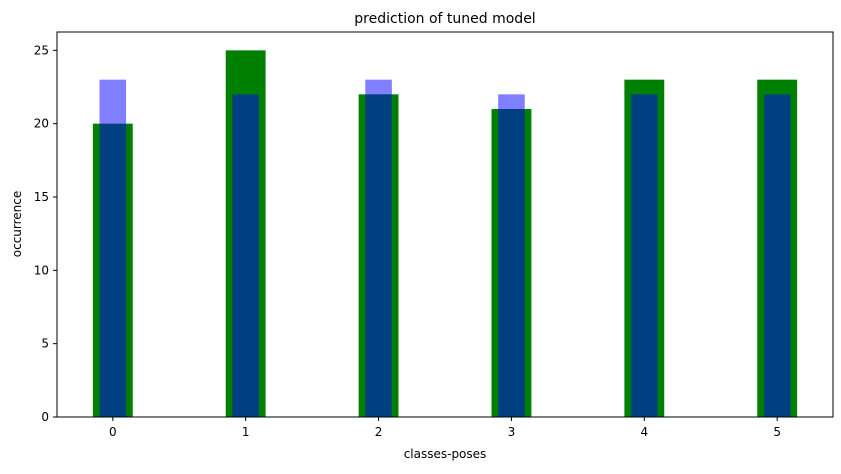 This screenshot has width=841, height=474. I want to click on x-tick-label-4: 4, so click(644, 432).